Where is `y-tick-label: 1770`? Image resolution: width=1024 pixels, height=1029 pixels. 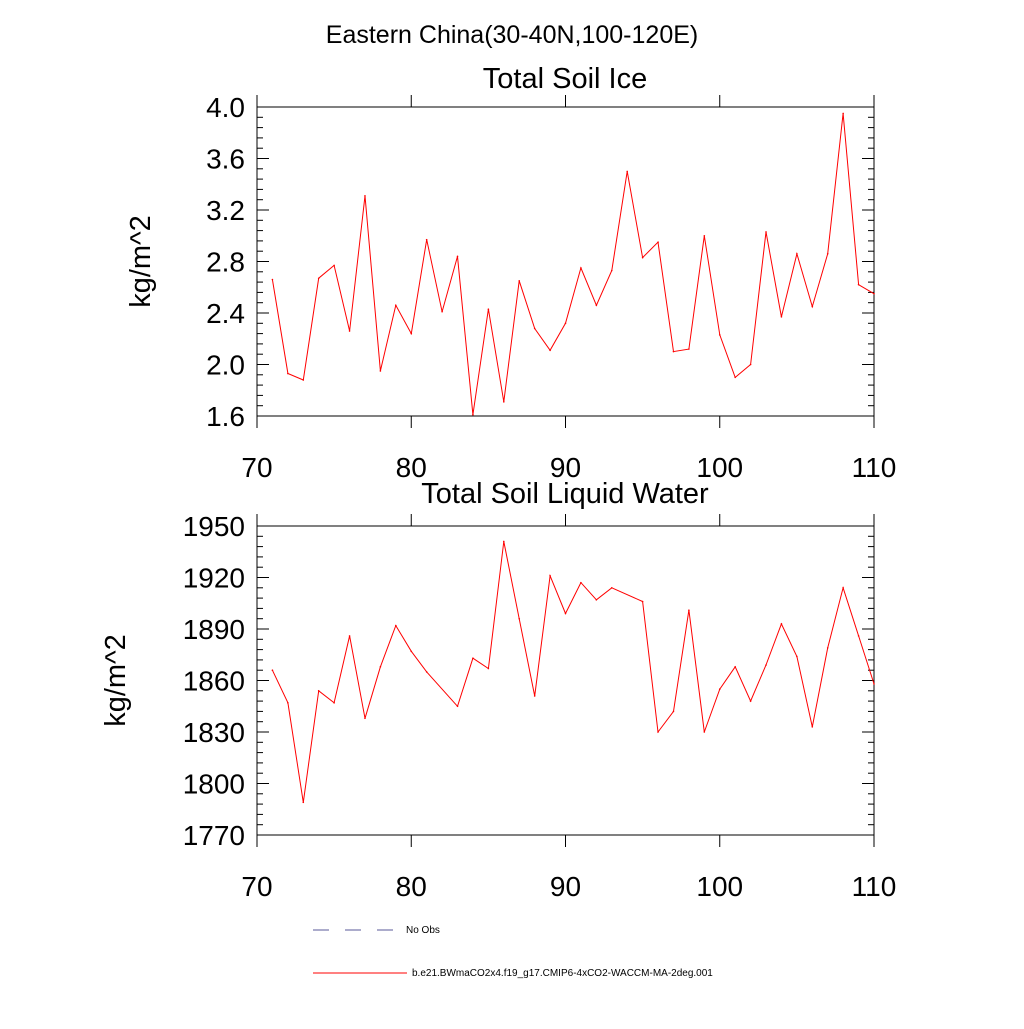 y-tick-label: 1770 is located at coordinates (214, 835).